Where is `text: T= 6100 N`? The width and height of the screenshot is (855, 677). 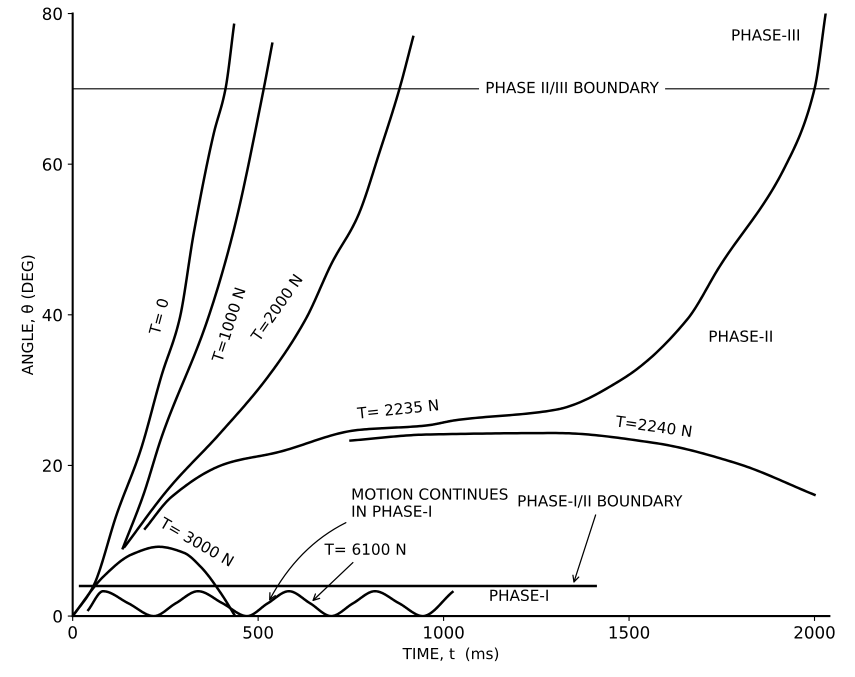 text: T= 6100 N is located at coordinates (365, 549).